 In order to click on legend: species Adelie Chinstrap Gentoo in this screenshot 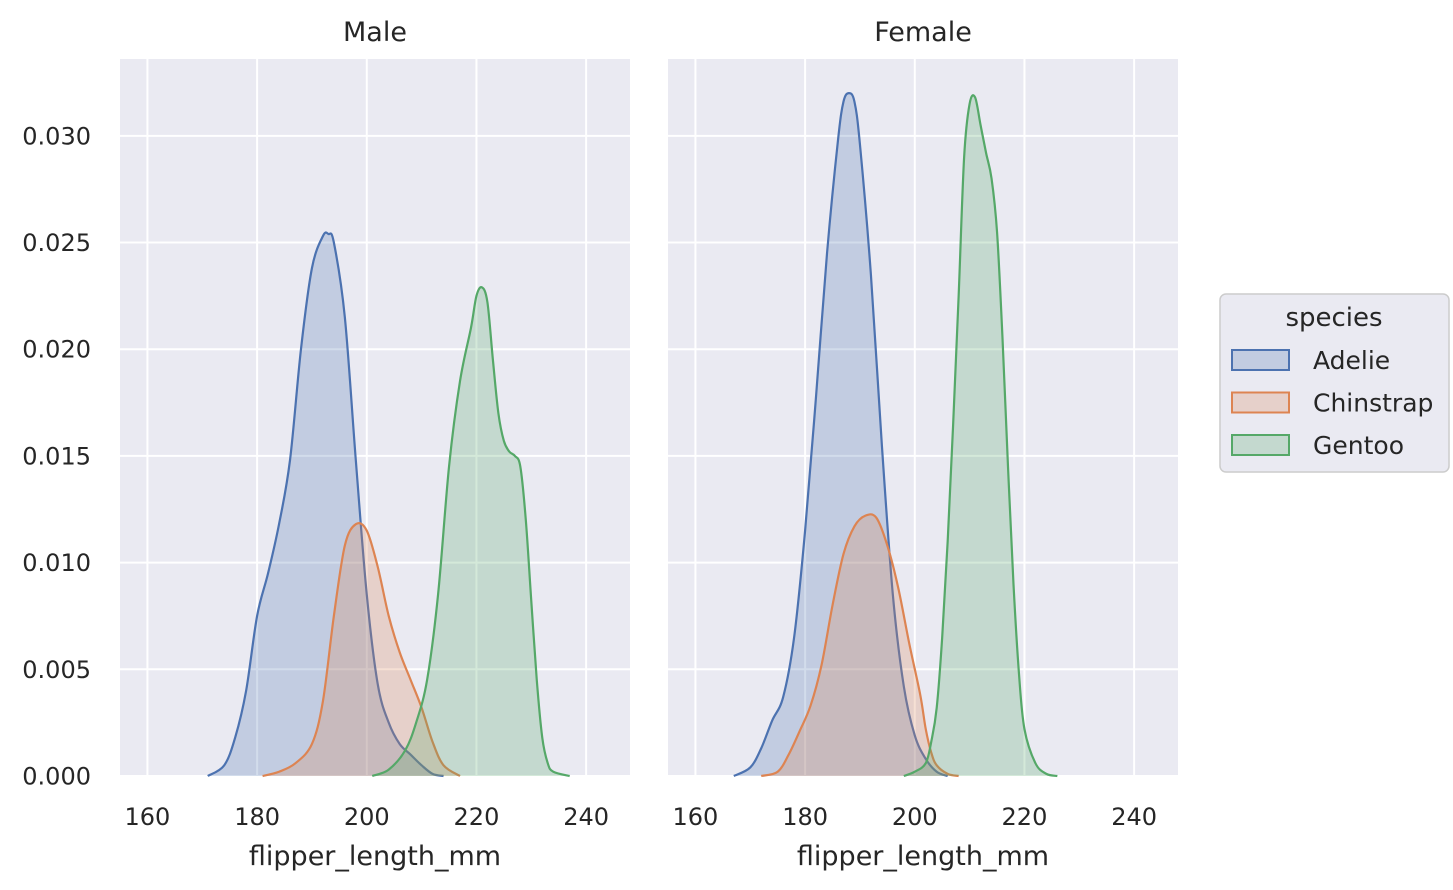, I will do `click(1334, 383)`.